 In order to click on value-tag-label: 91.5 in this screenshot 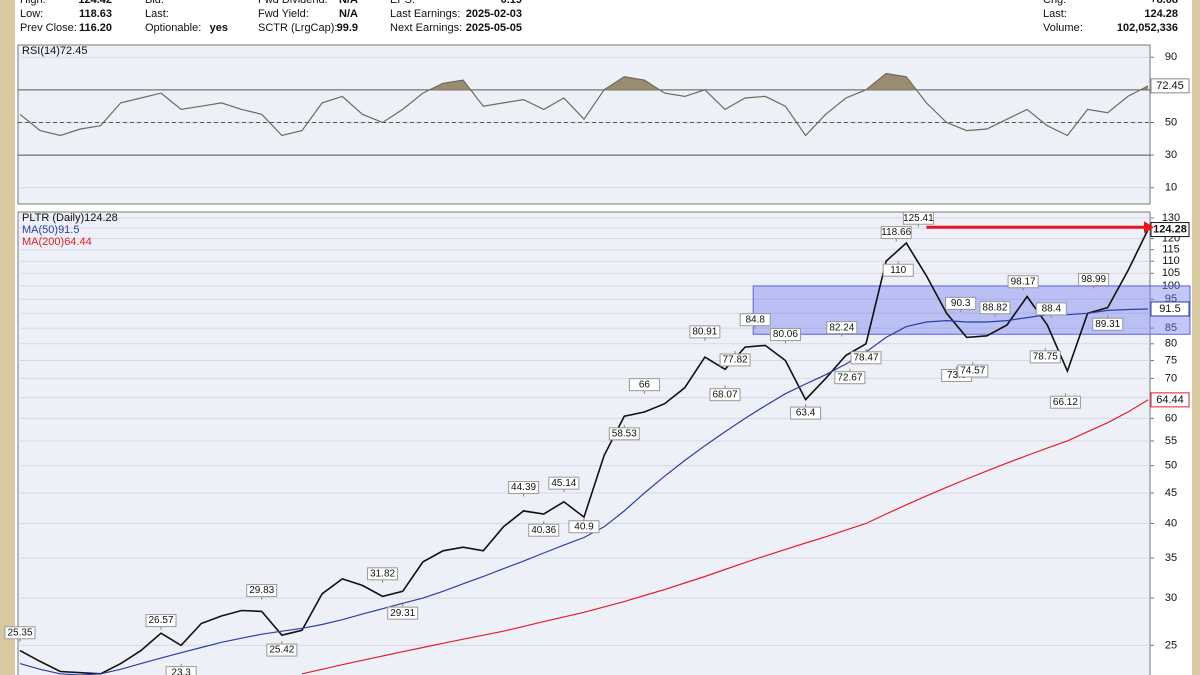, I will do `click(1169, 309)`.